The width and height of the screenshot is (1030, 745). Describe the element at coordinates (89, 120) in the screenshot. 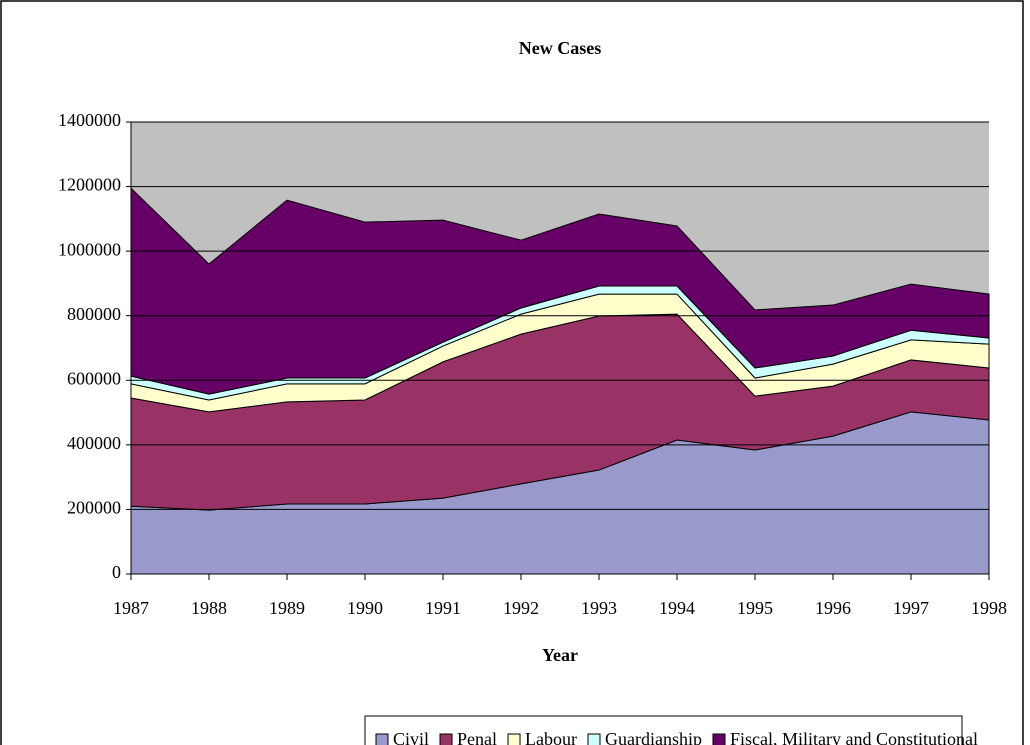

I see `y-tick-label: 1400000` at that location.